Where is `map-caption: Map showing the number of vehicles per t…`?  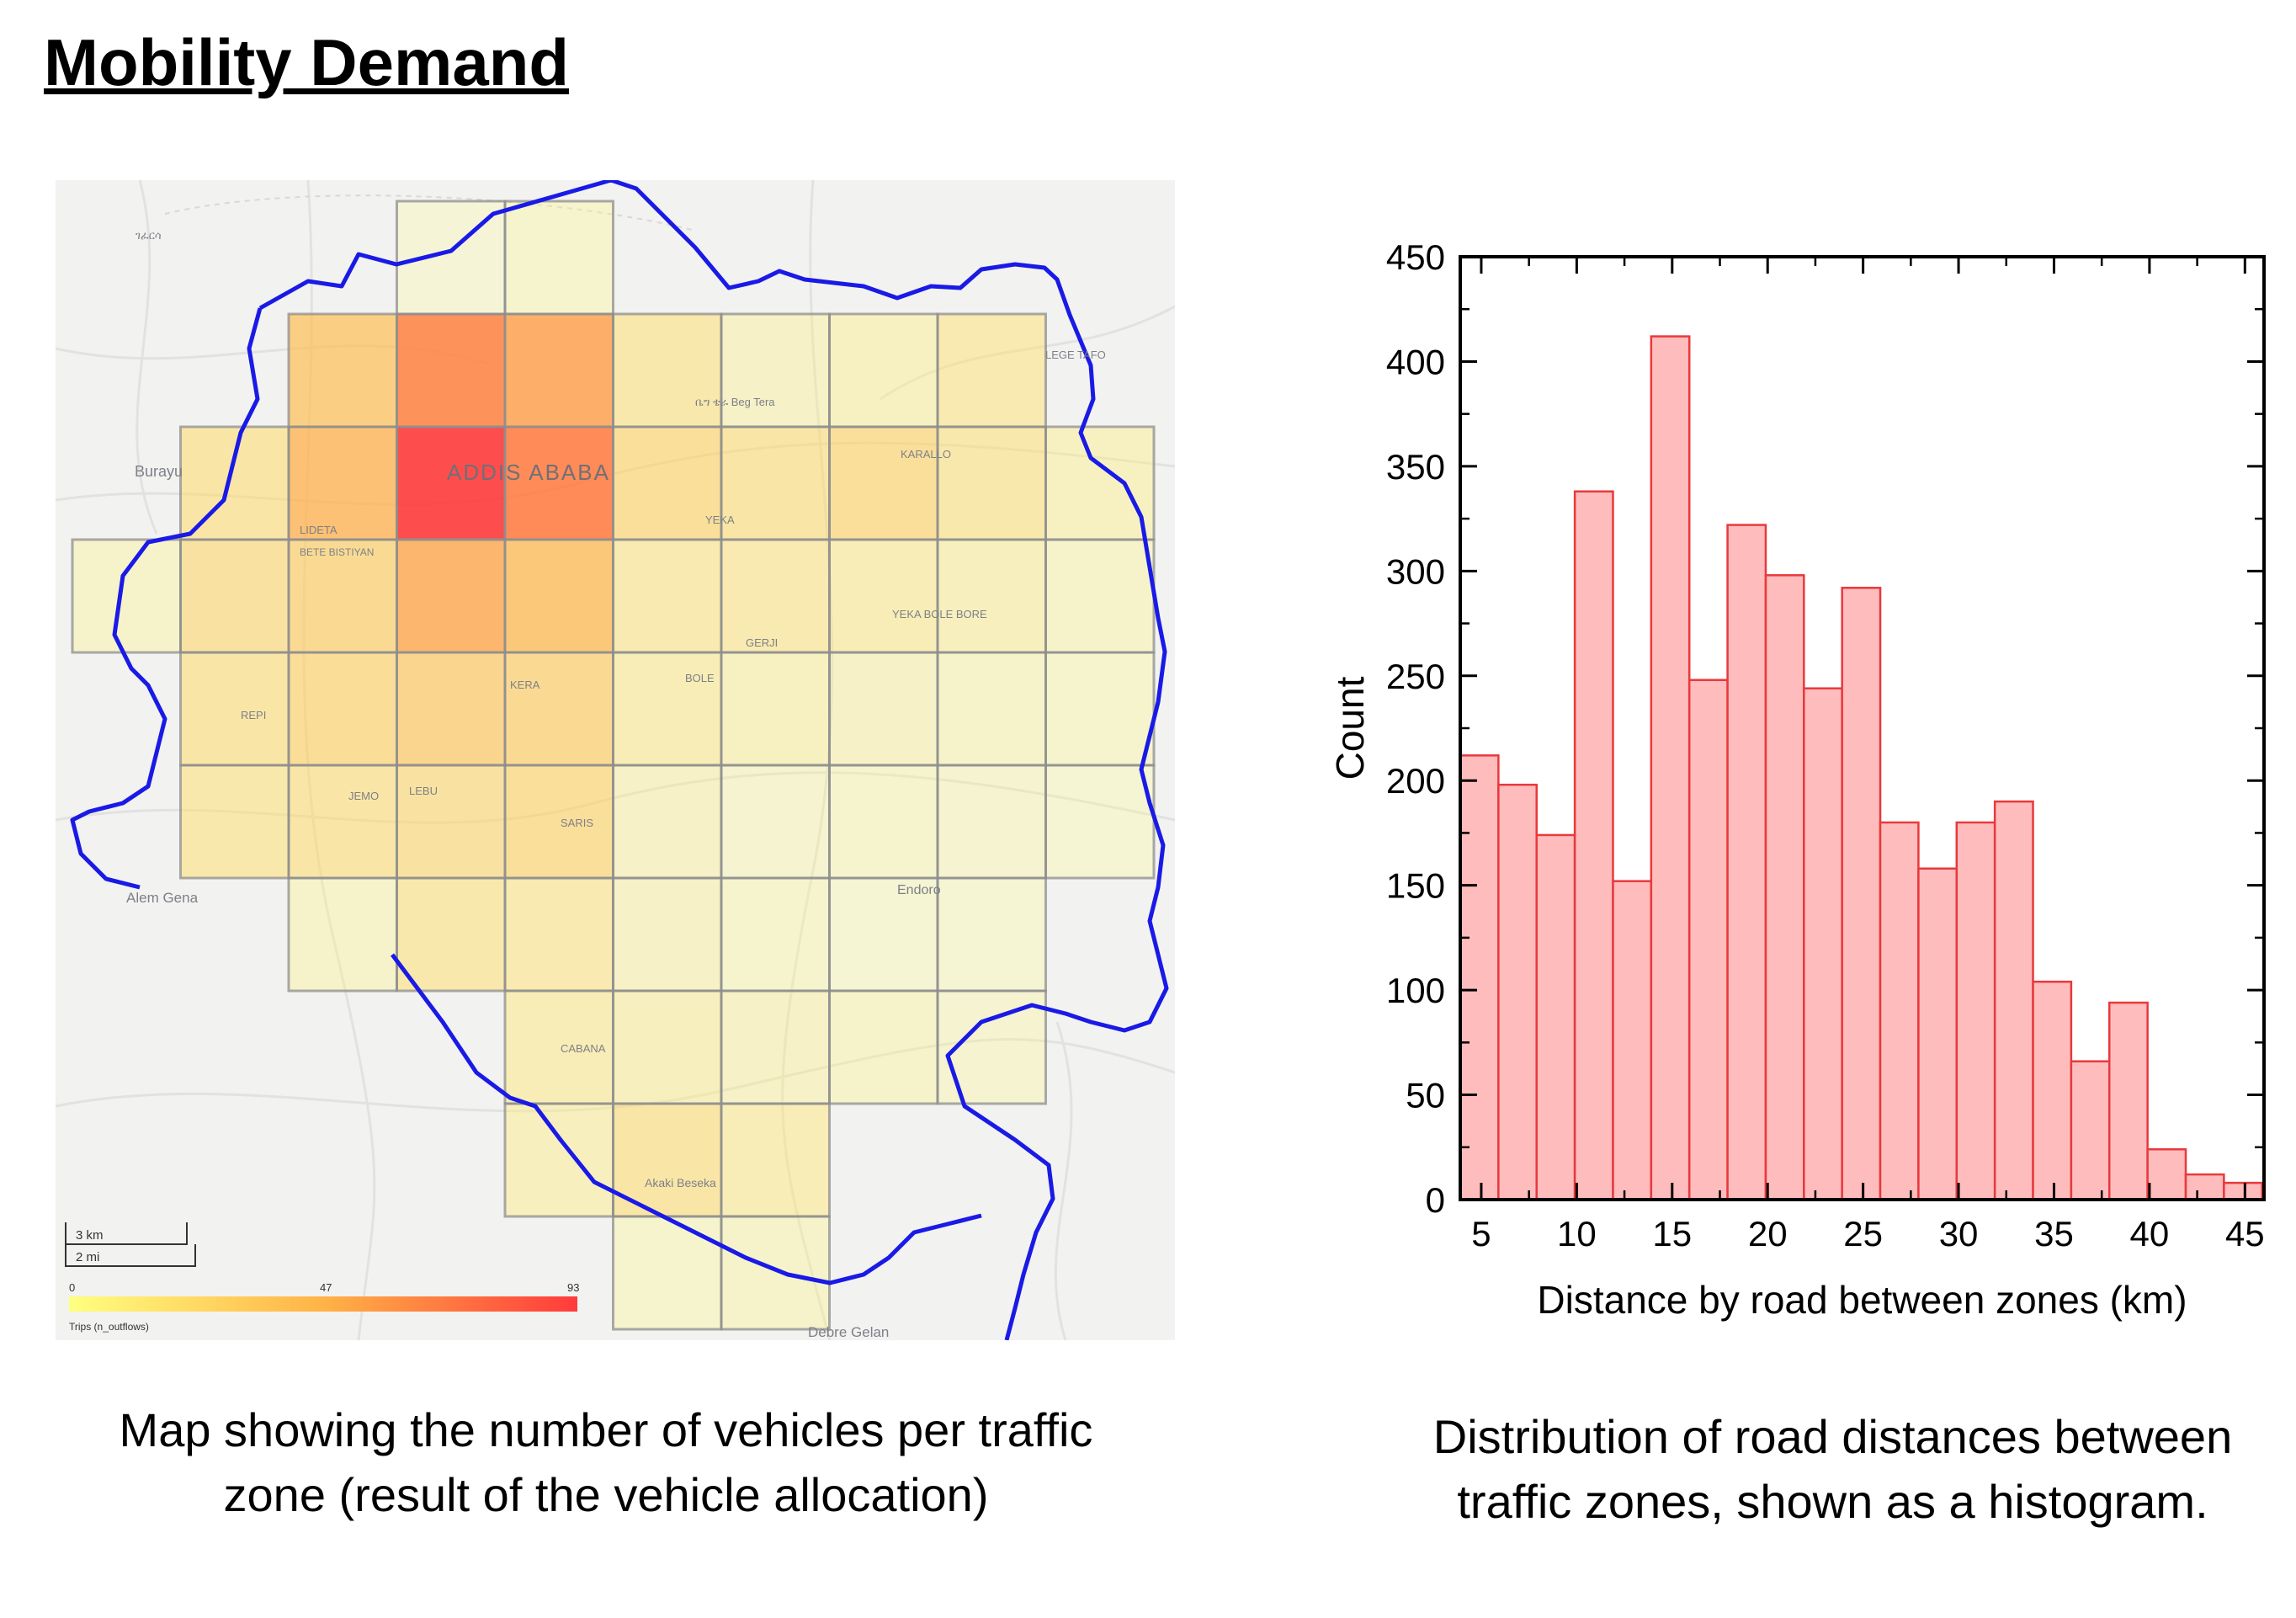
map-caption: Map showing the number of vehicles per t… is located at coordinates (606, 1462).